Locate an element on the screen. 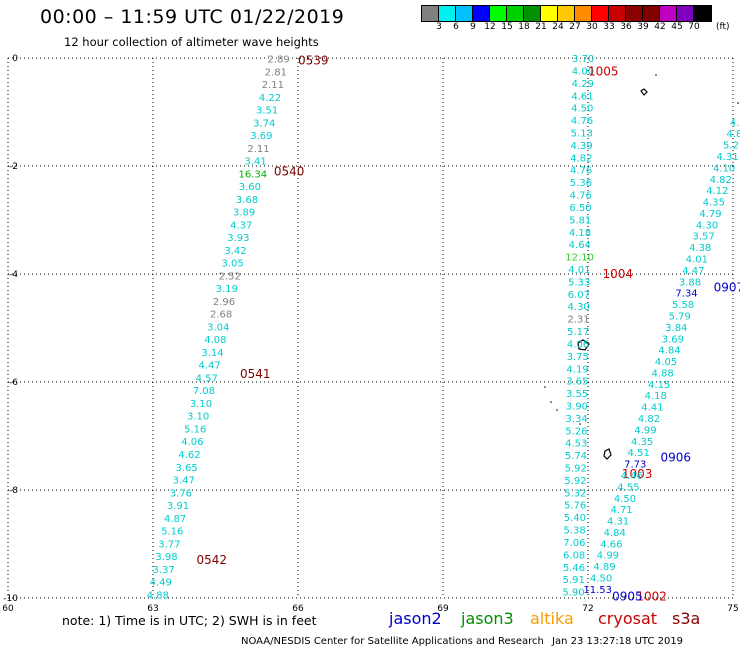 This screenshot has height=650, width=740. time-label: 0540 is located at coordinates (289, 171).